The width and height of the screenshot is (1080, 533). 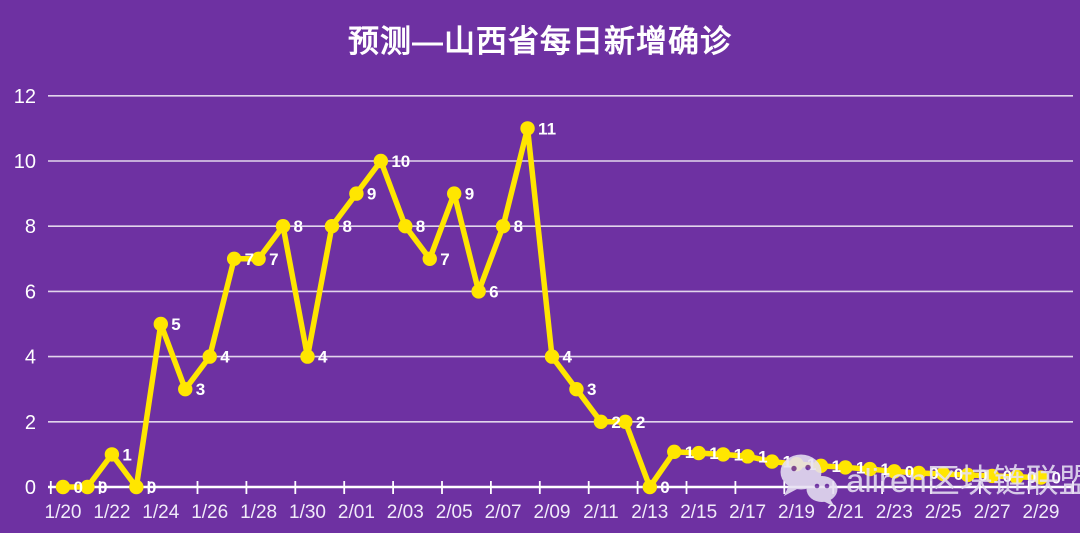 I want to click on x-tick-label: 2/03, so click(x=405, y=512).